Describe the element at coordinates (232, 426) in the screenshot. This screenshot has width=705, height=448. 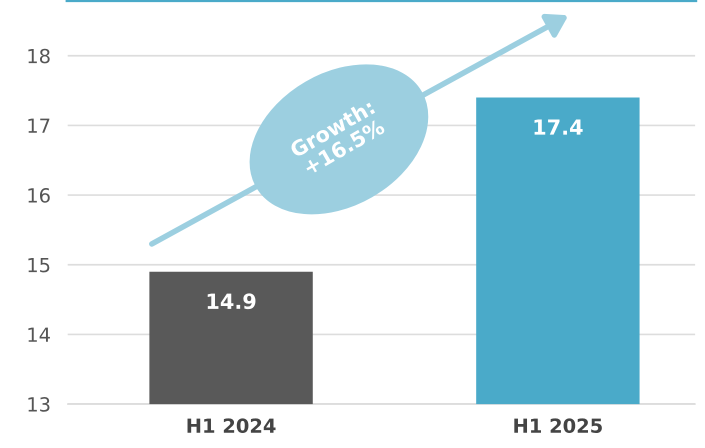
I see `x-tick-label: H1 2024` at that location.